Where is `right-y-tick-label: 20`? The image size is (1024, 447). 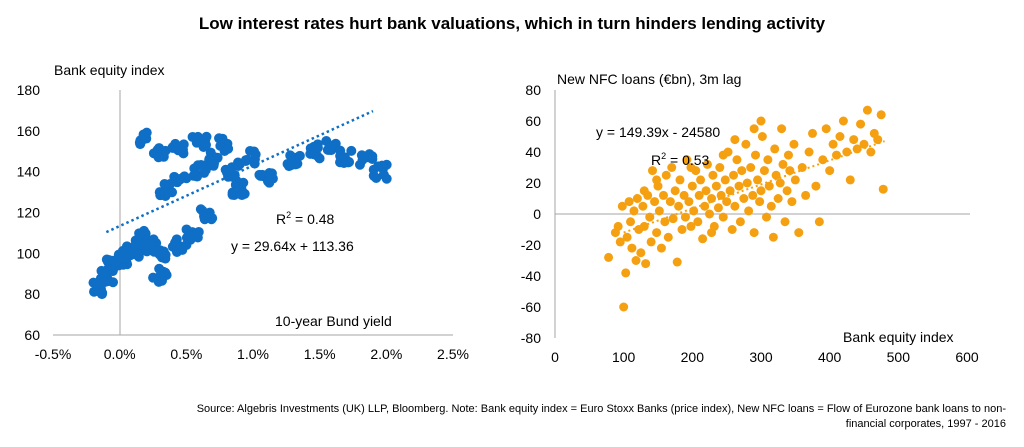 right-y-tick-label: 20 is located at coordinates (533, 183).